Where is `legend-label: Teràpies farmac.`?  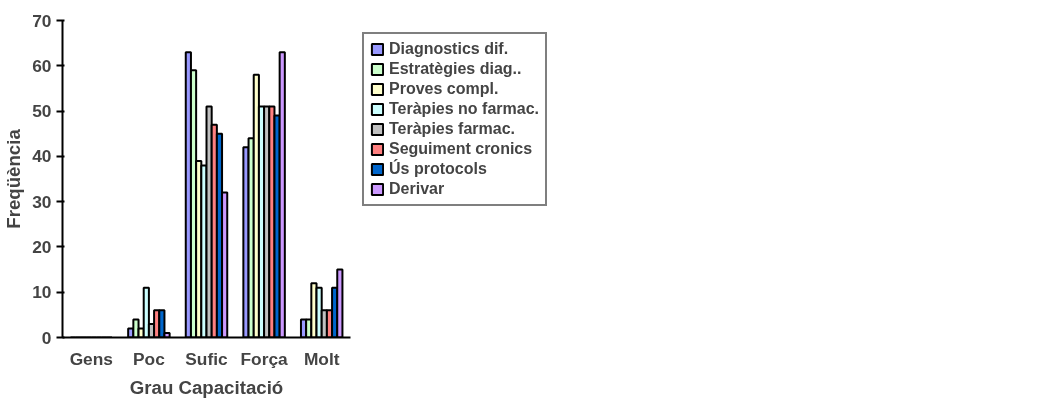
legend-label: Teràpies farmac. is located at coordinates (452, 129).